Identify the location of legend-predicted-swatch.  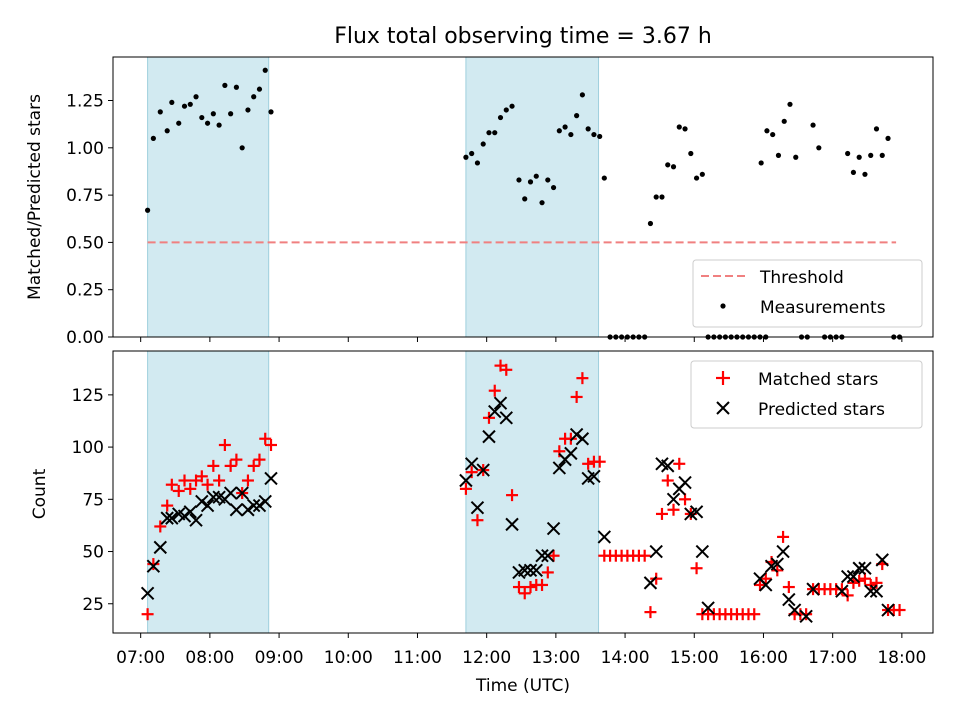
(723, 408).